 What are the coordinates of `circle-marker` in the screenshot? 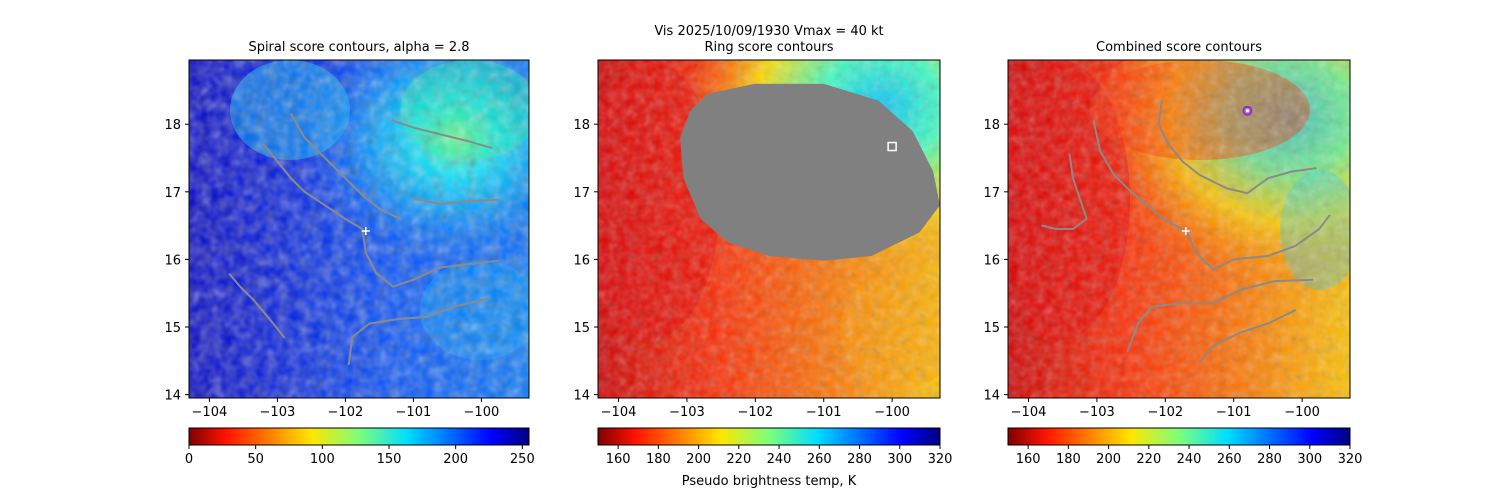 It's located at (1247, 110).